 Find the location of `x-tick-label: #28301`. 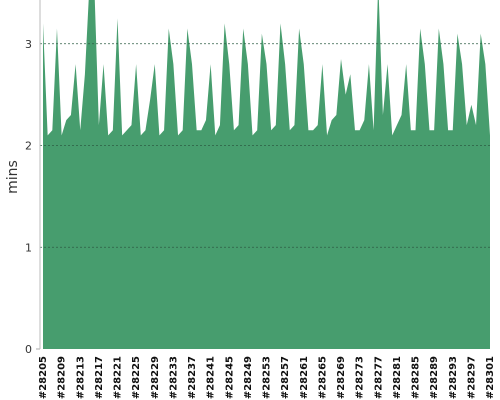

x-tick-label: #28301 is located at coordinates (490, 377).